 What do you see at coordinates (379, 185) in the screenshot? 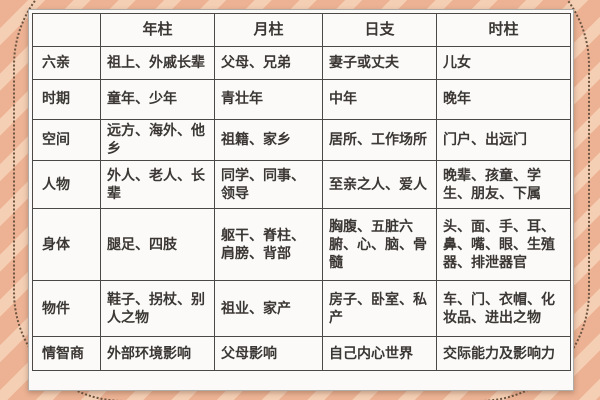
I see `table-cell: 至亲之人、爱人` at bounding box center [379, 185].